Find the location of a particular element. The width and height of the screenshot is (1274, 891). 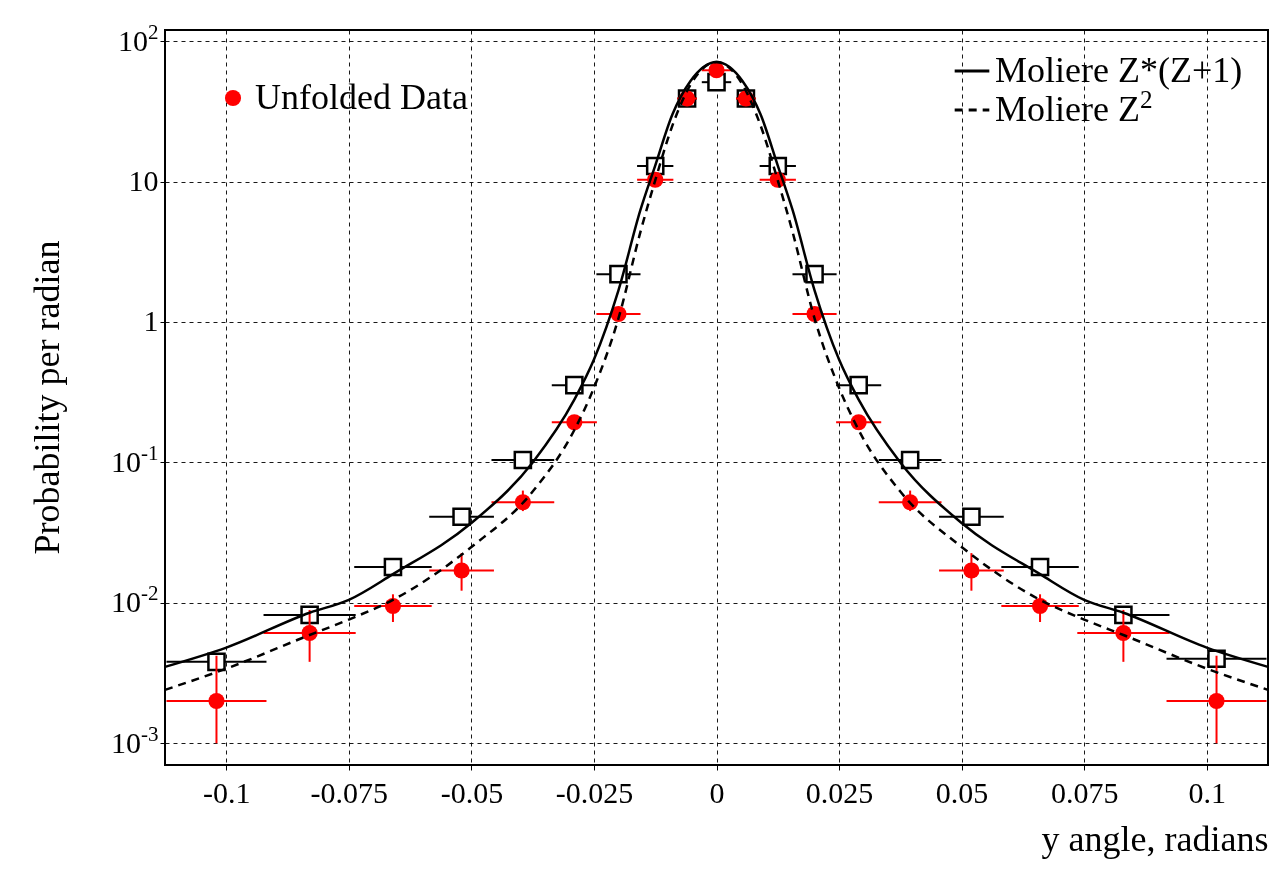

x-tick-label: 0.075 is located at coordinates (1084, 792).